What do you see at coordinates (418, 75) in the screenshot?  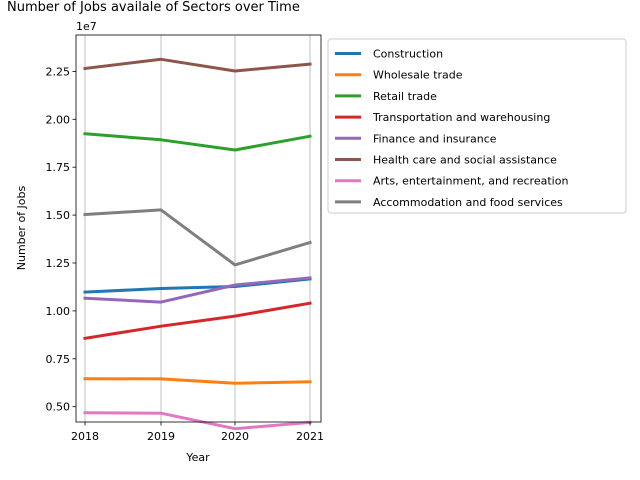 I see `legend-entry: Wholesale trade` at bounding box center [418, 75].